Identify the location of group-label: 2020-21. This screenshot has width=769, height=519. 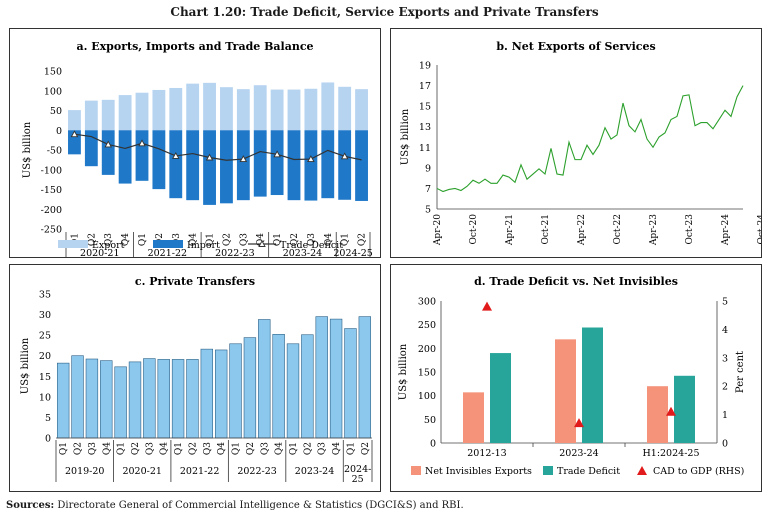
(141, 471).